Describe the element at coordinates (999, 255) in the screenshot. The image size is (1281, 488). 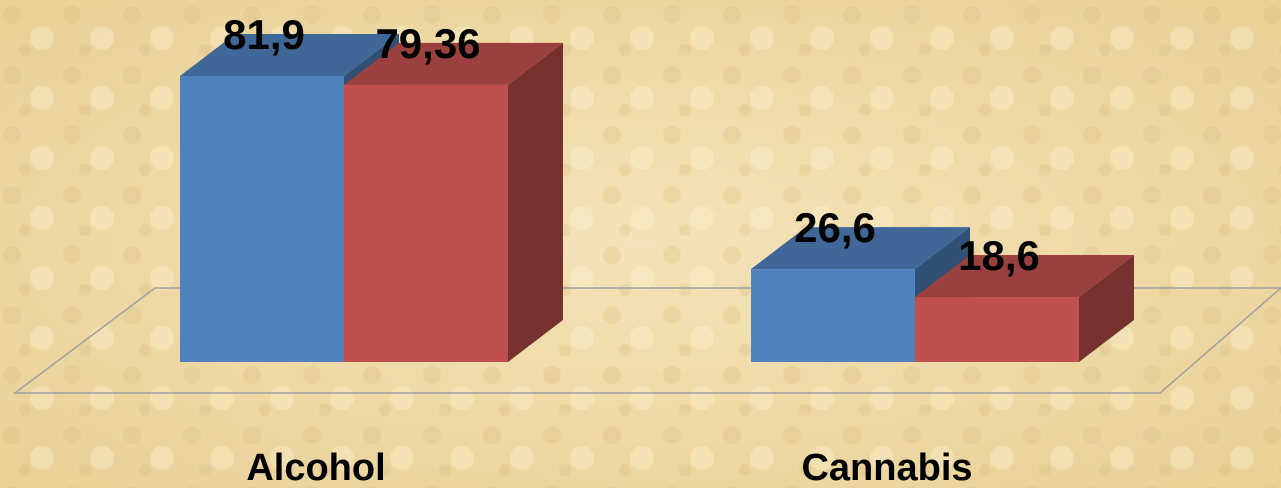
I see `data-label: 18,6` at that location.